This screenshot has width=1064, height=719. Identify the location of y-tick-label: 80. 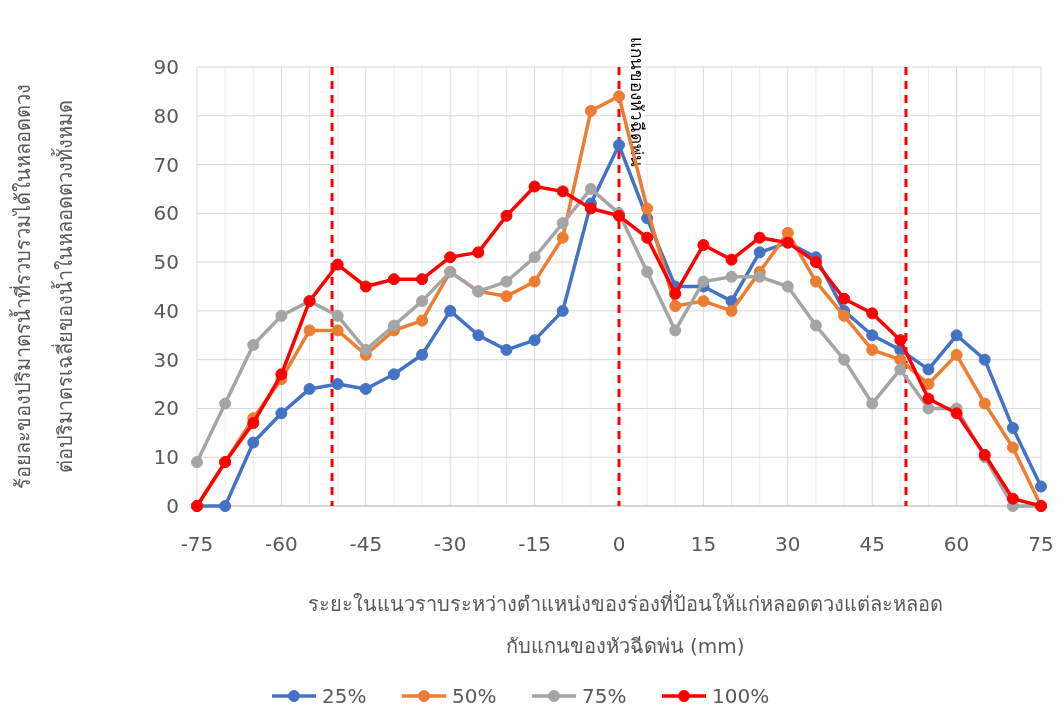
(166, 115).